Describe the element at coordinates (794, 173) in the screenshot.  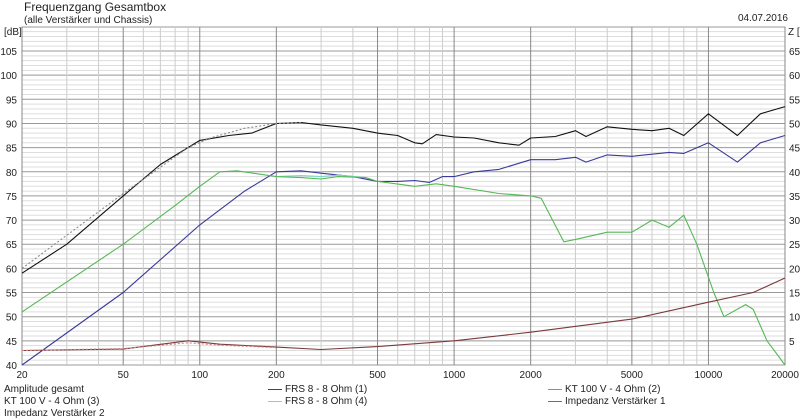
I see `y2-tick-label: 40` at that location.